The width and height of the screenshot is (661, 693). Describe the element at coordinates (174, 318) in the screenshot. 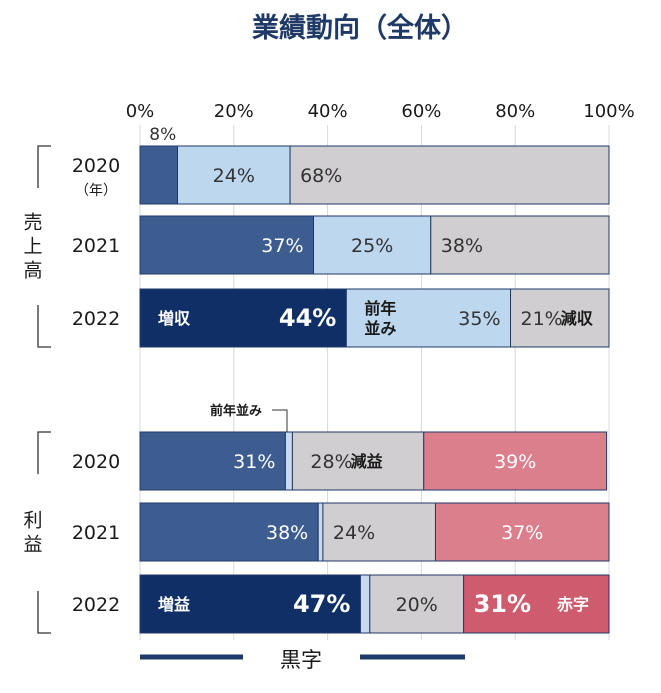

I see `status-label: 増収` at that location.